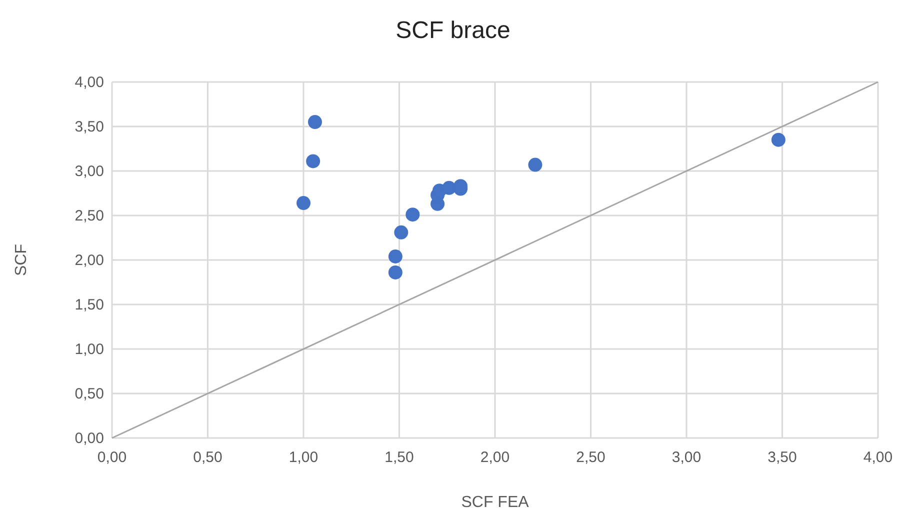 This screenshot has width=906, height=519. I want to click on x-tick-label: 1,50, so click(399, 457).